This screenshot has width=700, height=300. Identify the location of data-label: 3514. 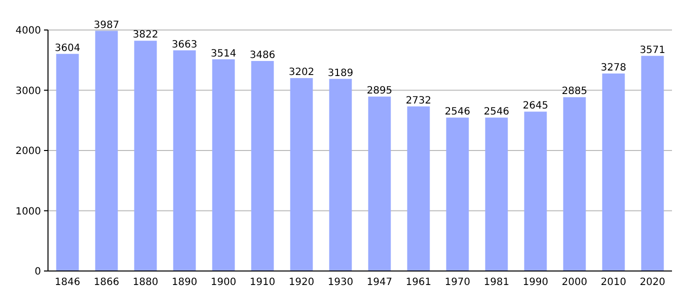
(223, 54).